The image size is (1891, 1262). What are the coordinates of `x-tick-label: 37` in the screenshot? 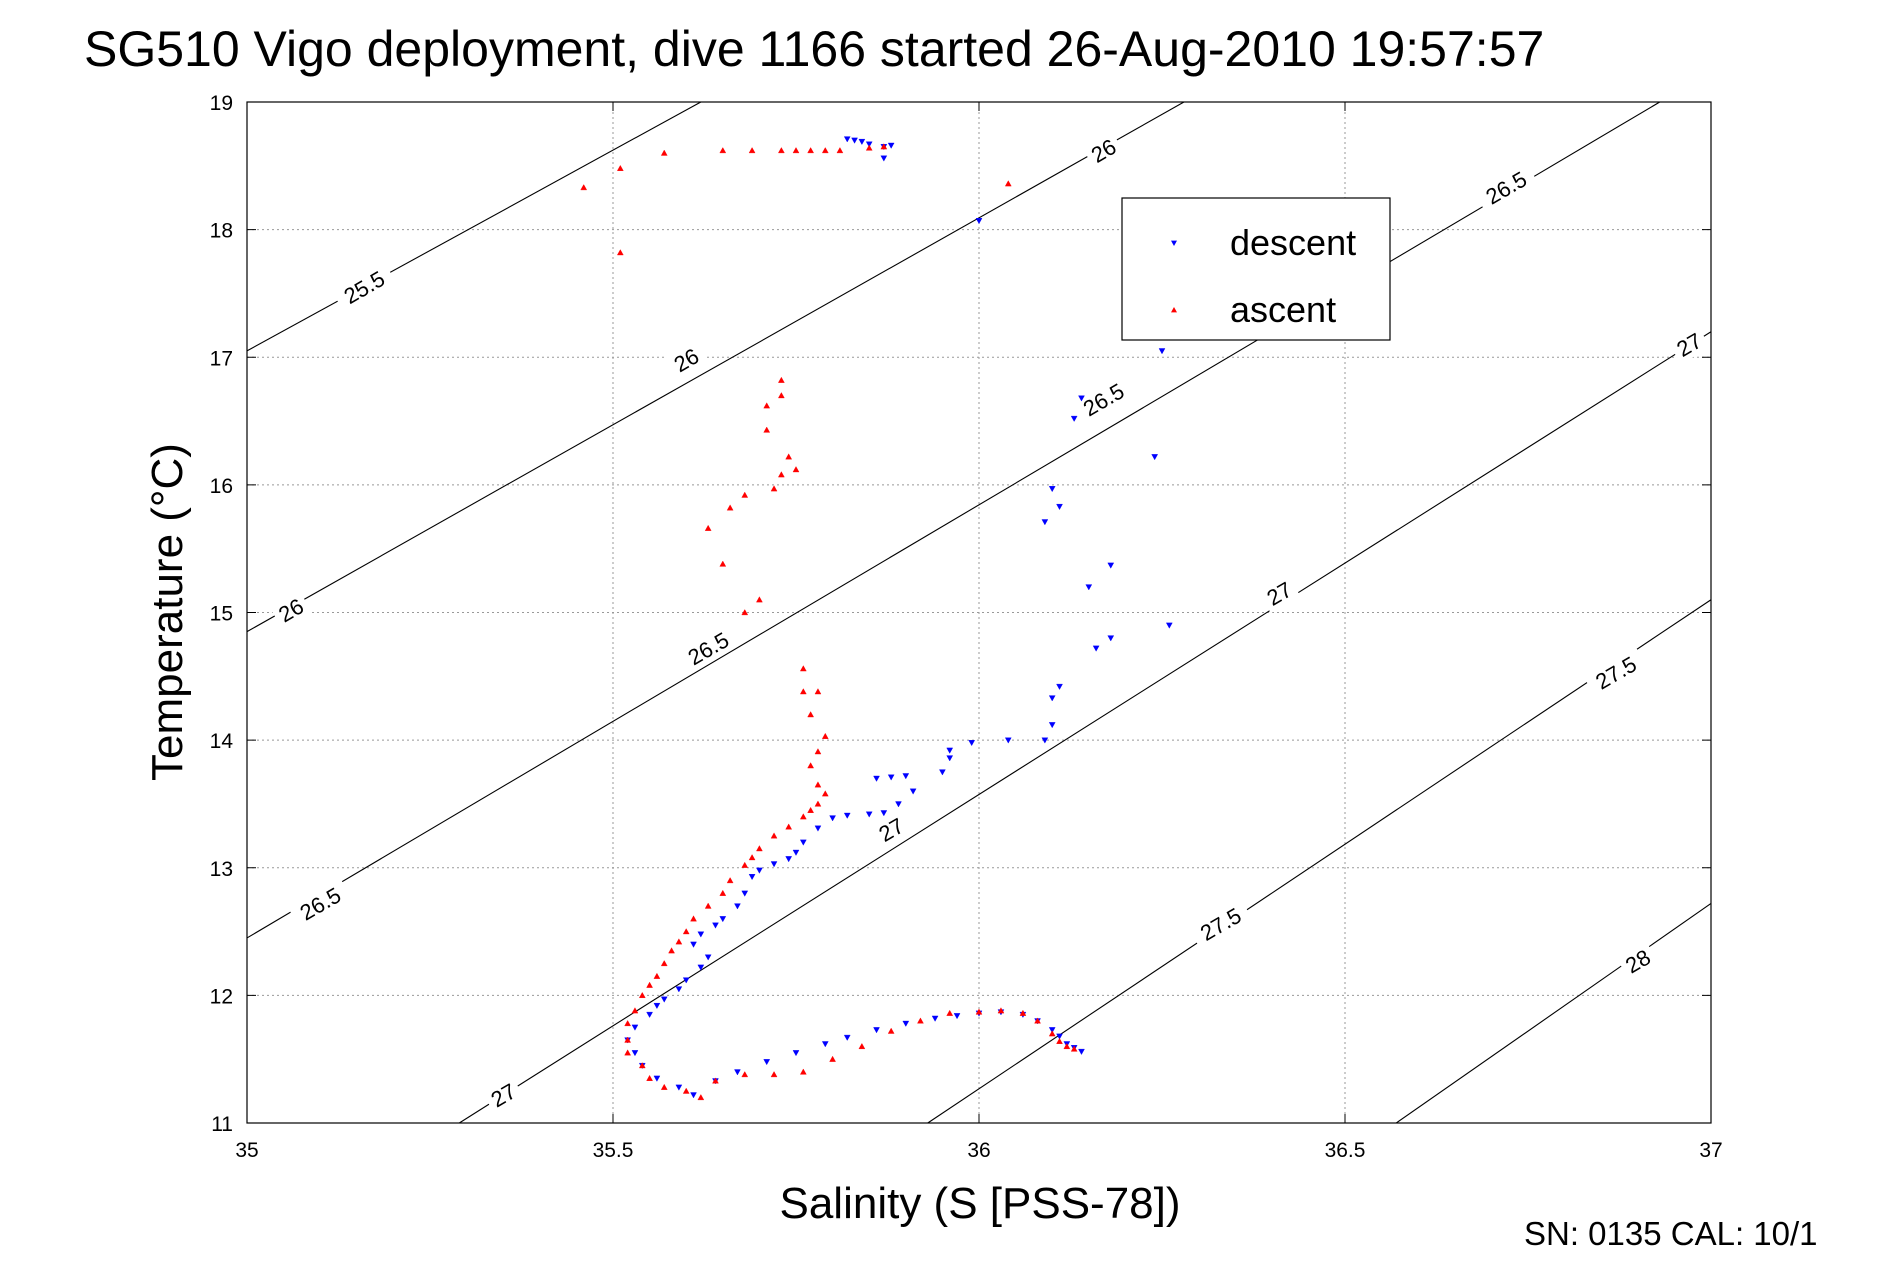 It's located at (1710, 1150).